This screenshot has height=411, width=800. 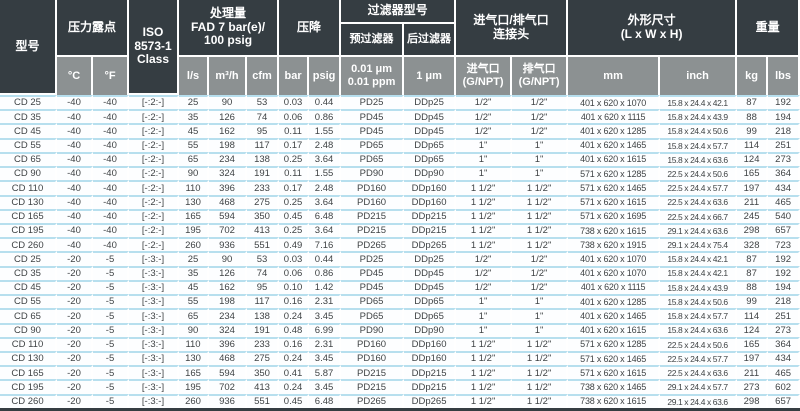 What do you see at coordinates (325, 187) in the screenshot?
I see `cell: 2.48` at bounding box center [325, 187].